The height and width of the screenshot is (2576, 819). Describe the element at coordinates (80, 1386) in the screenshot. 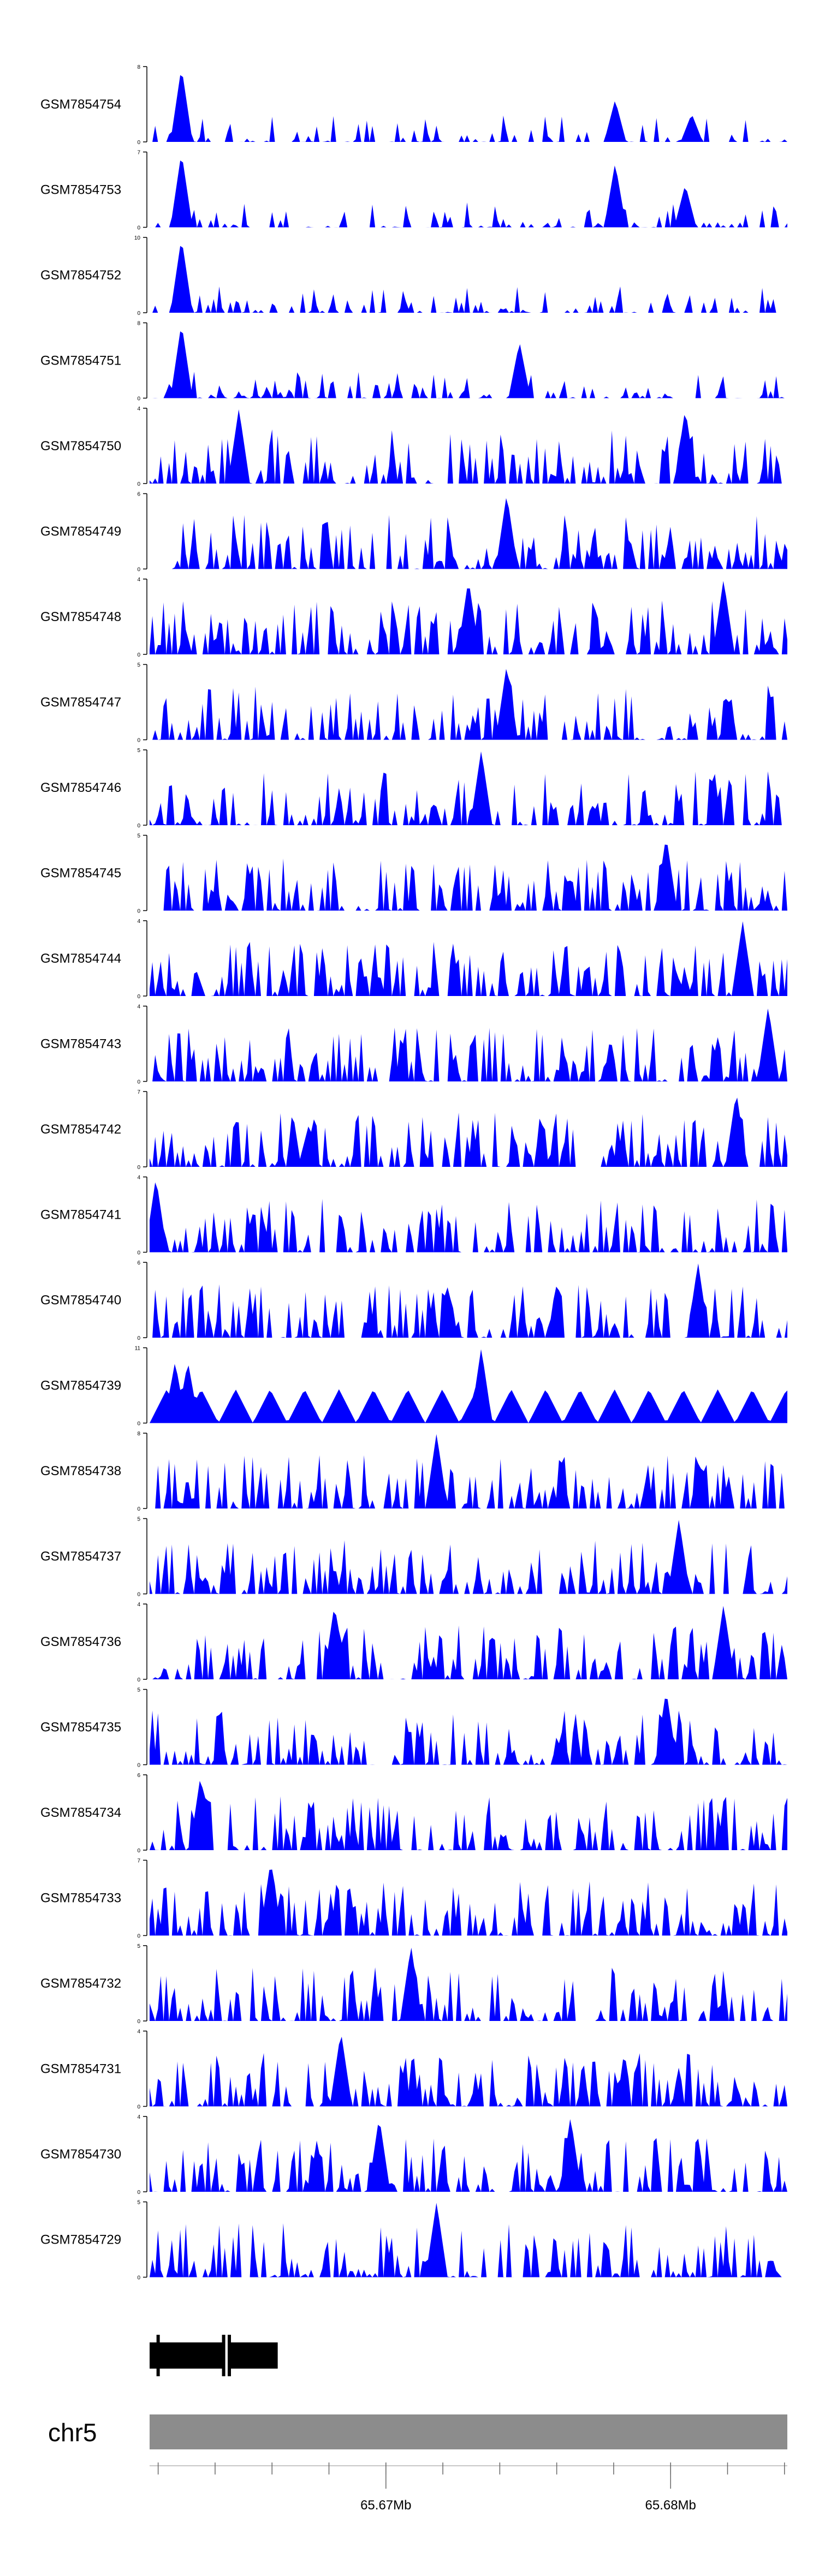

I see `track-label: GSM7854739` at that location.